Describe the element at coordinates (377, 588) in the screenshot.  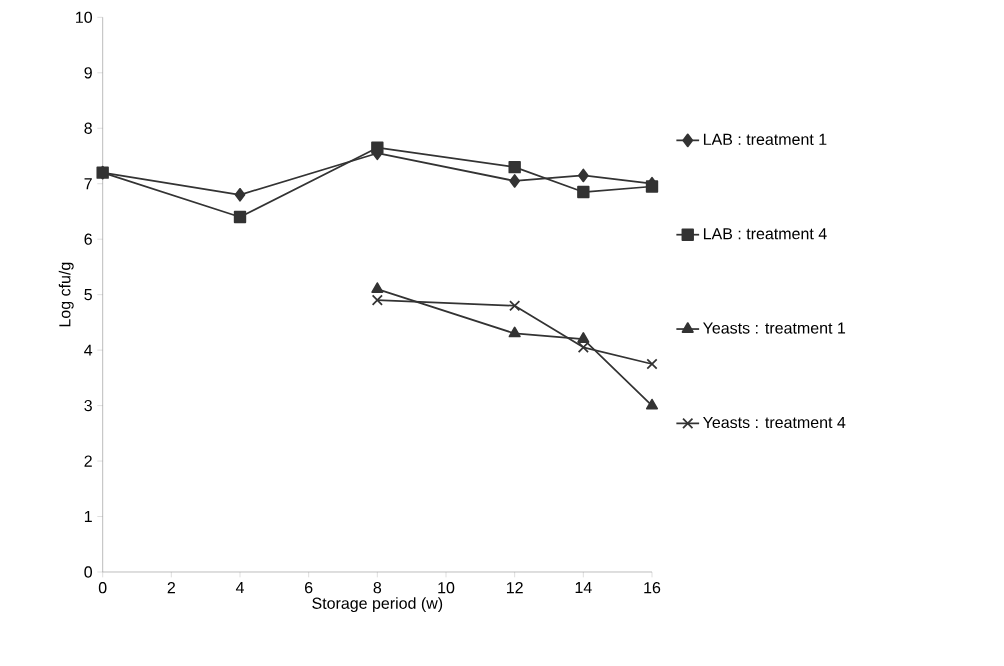
I see `x-tick-label: 8` at that location.